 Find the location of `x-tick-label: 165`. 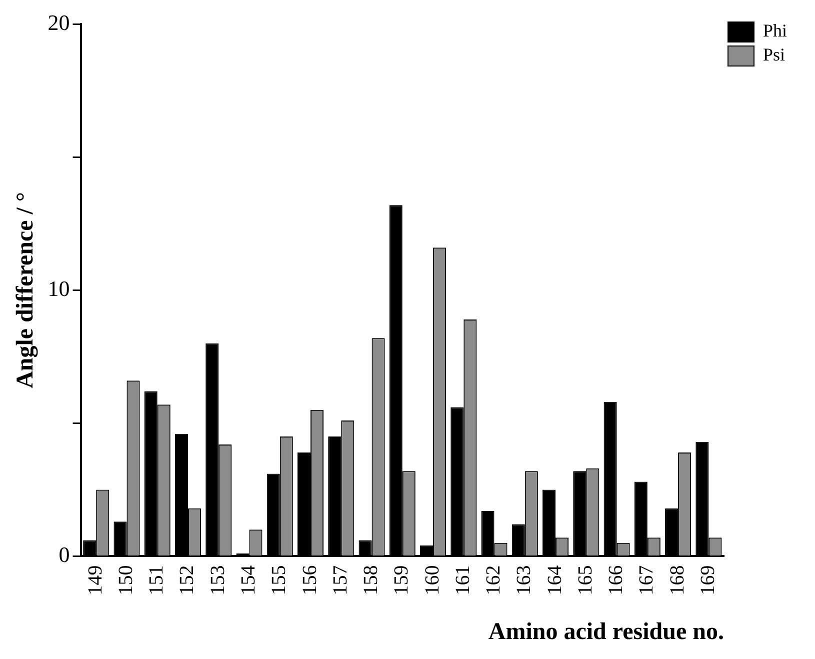

x-tick-label: 165 is located at coordinates (585, 580).